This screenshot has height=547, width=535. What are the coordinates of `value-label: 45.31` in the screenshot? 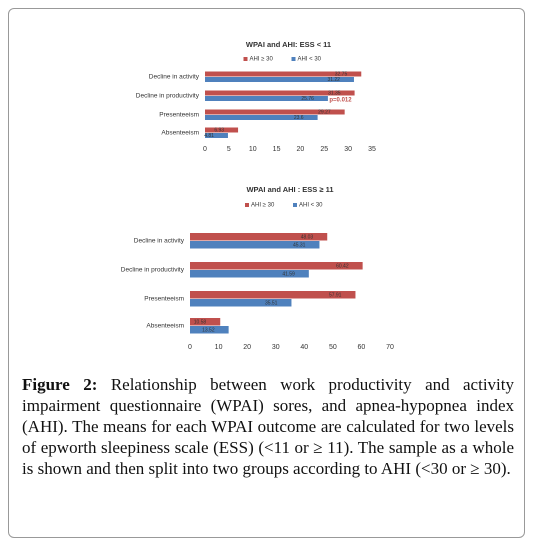 It's located at (299, 245).